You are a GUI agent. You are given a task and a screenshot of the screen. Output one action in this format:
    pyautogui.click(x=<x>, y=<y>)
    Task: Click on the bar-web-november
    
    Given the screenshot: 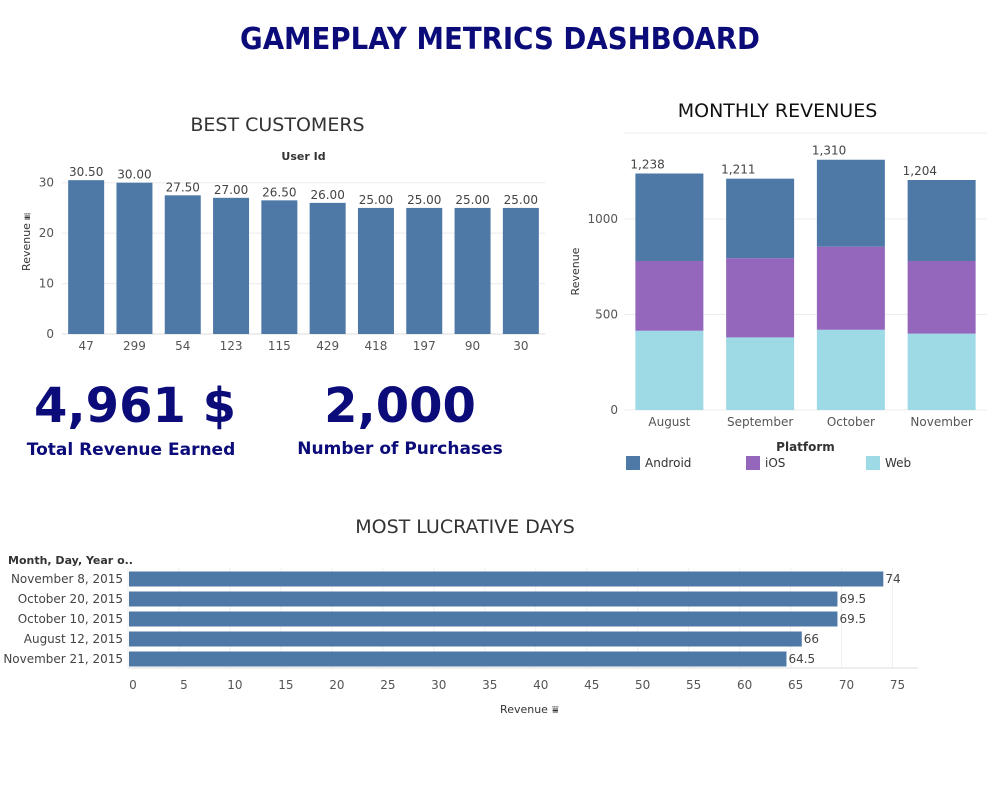 What is the action you would take?
    pyautogui.click(x=941, y=371)
    